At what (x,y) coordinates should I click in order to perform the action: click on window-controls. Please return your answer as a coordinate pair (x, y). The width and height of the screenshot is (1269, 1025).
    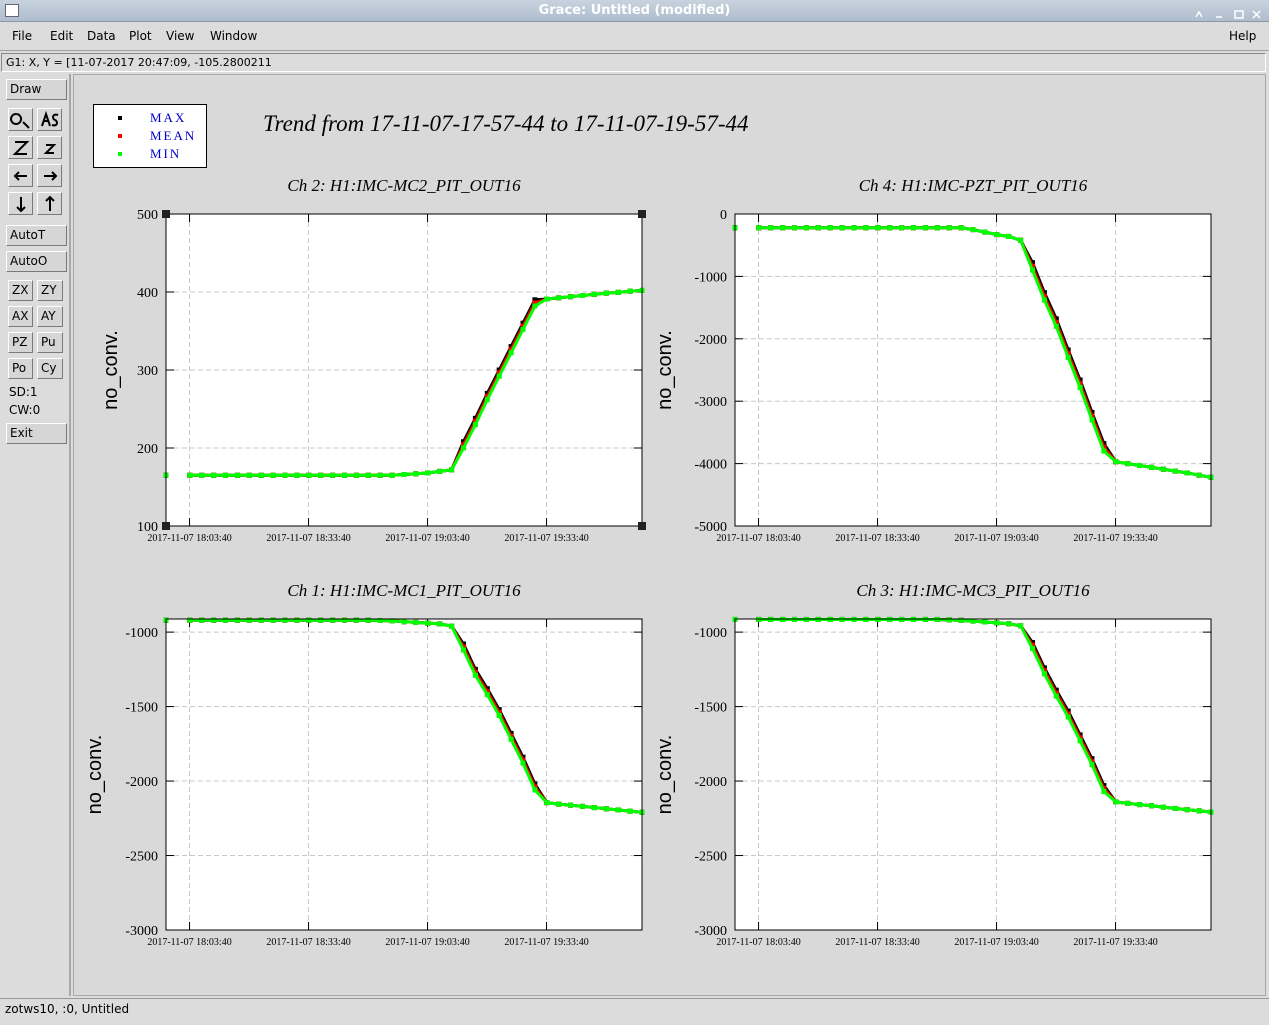
    Looking at the image, I should click on (1227, 12).